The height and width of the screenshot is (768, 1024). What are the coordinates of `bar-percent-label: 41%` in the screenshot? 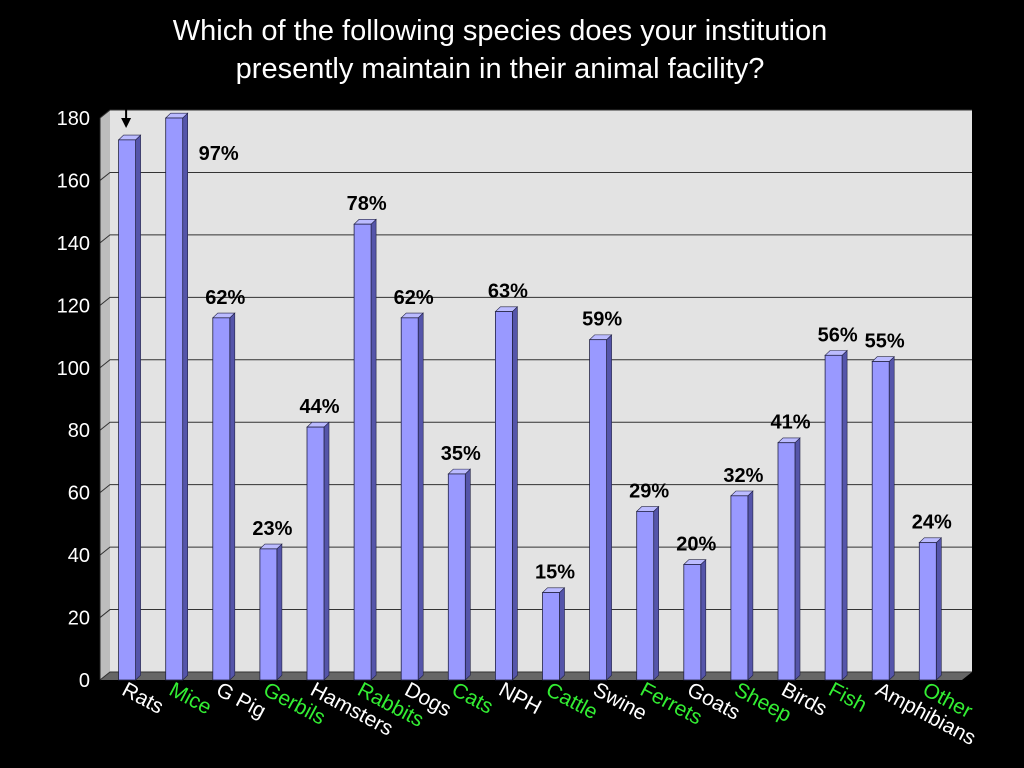 It's located at (790, 423).